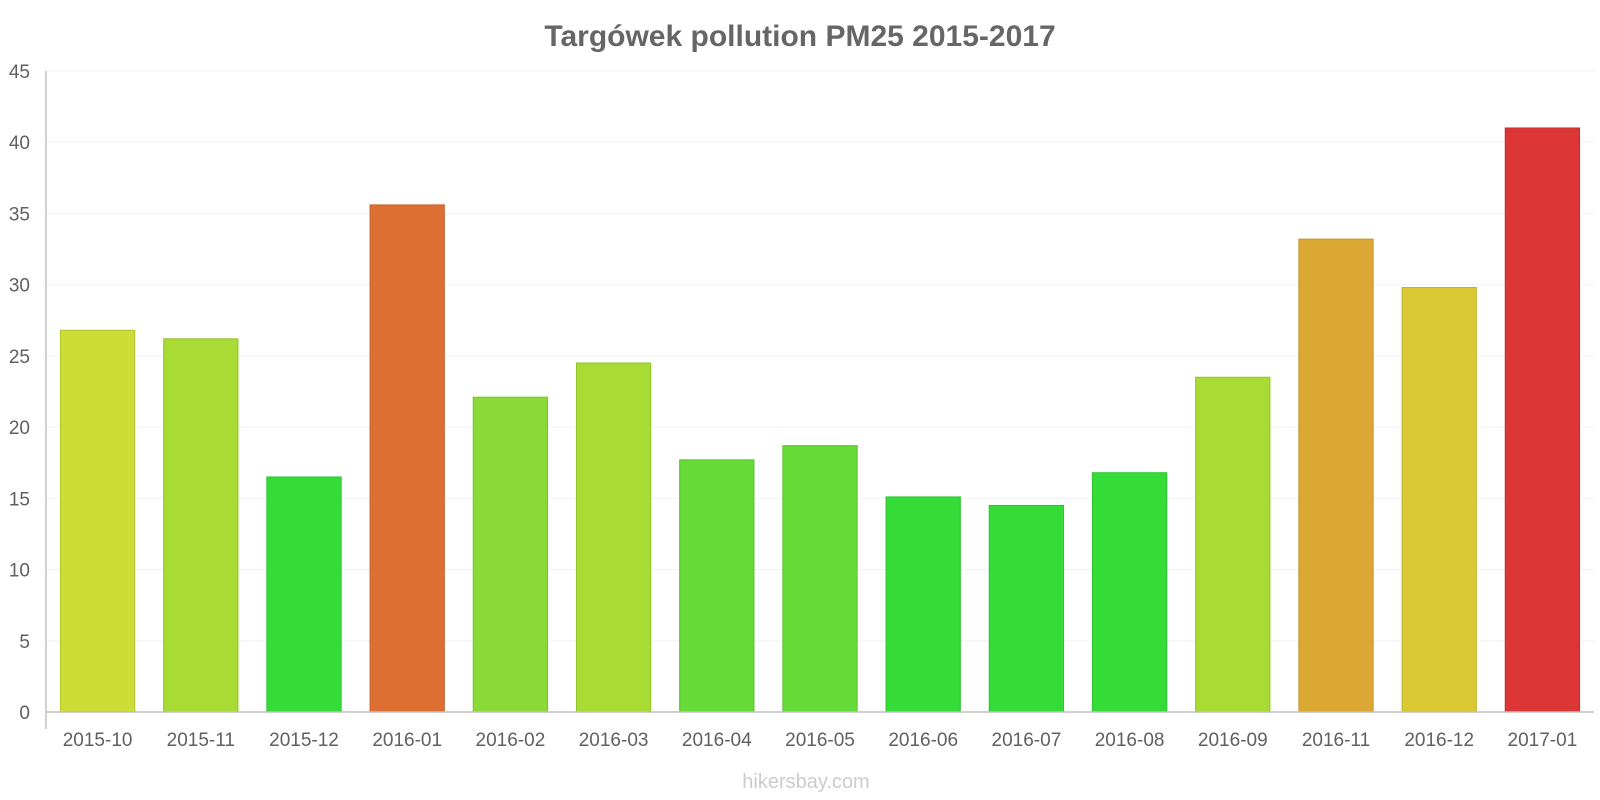 The width and height of the screenshot is (1600, 800). What do you see at coordinates (1027, 740) in the screenshot?
I see `x-tick-label: 2016-07` at bounding box center [1027, 740].